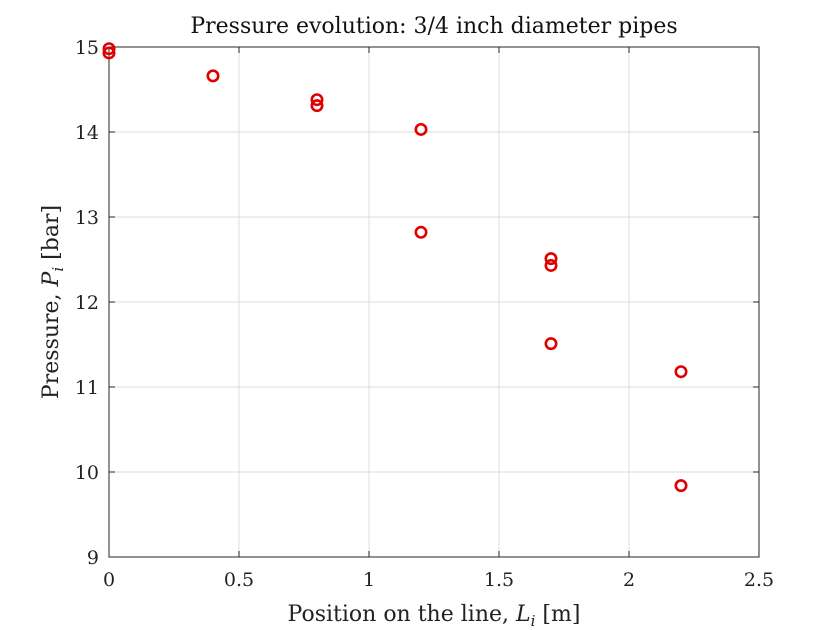 The height and width of the screenshot is (630, 840). Describe the element at coordinates (557, 614) in the screenshot. I see `x-axis-label-unit: [m]` at that location.